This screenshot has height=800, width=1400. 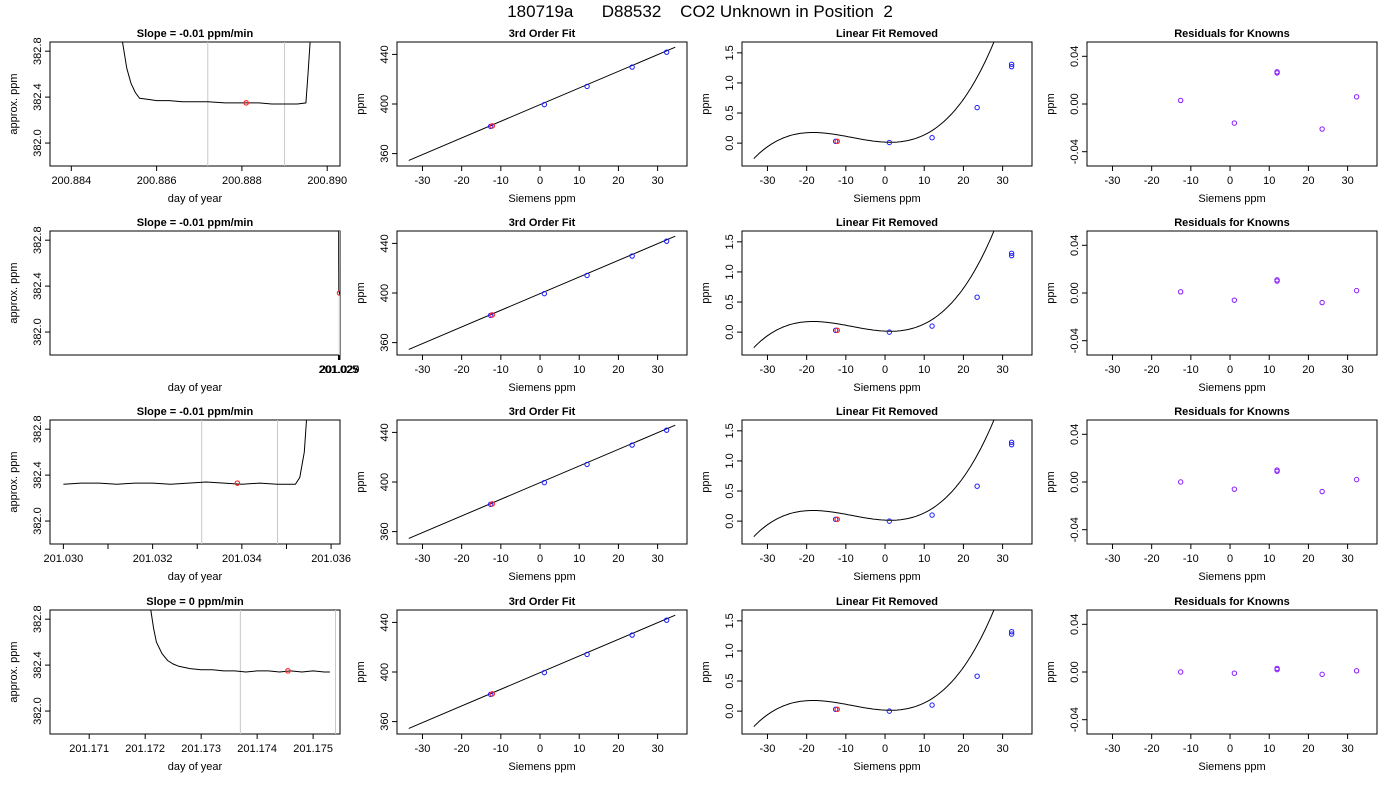 I want to click on y-tick-label: 360, so click(x=385, y=721).